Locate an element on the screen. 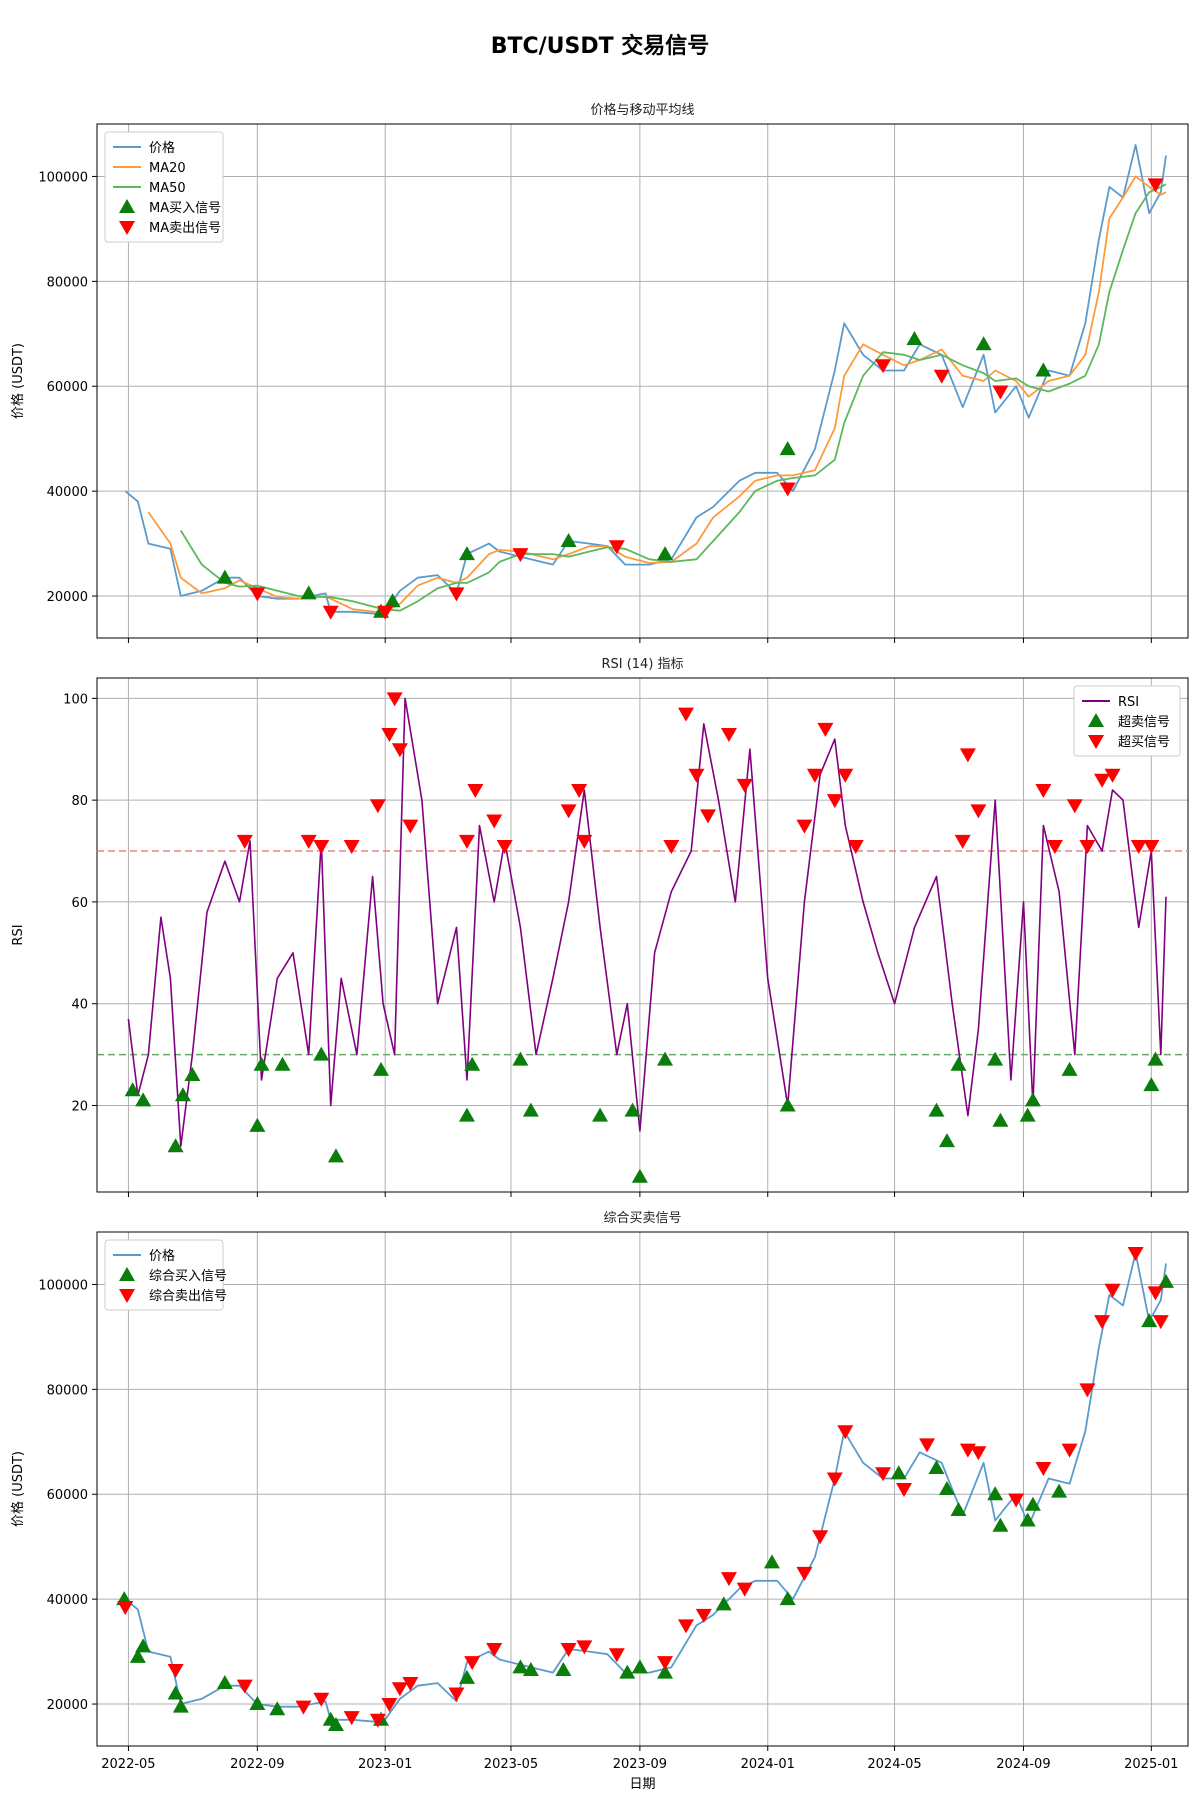 This screenshot has width=1200, height=1800. x-tick-label: 2025-01 is located at coordinates (1151, 1764).